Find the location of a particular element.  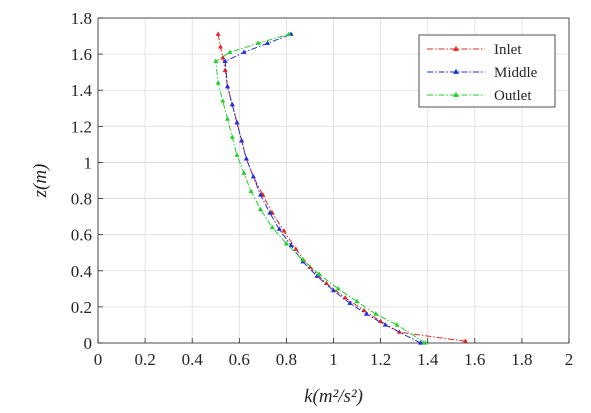

y-axis-label: z(m) is located at coordinates (40, 181).